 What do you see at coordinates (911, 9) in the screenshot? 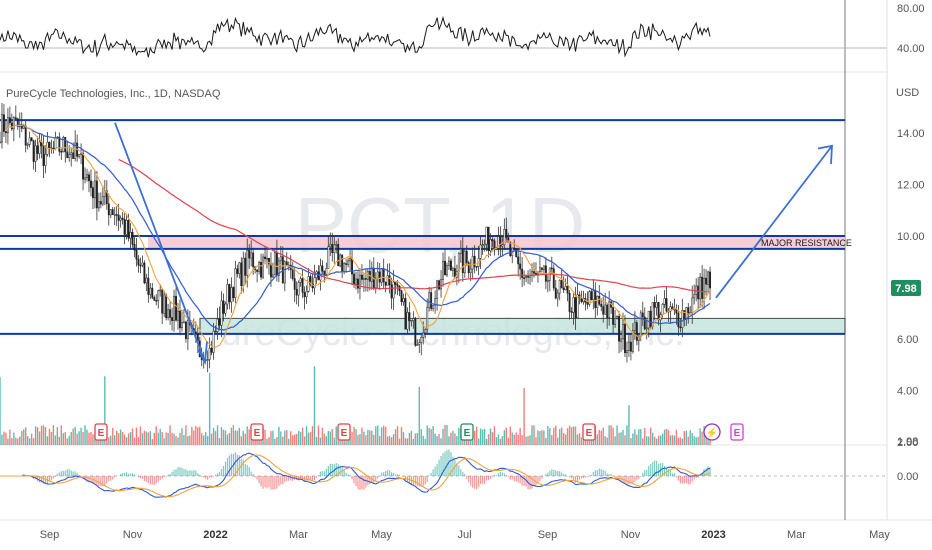
I see `rsi-tick-label: 80.00` at bounding box center [911, 9].